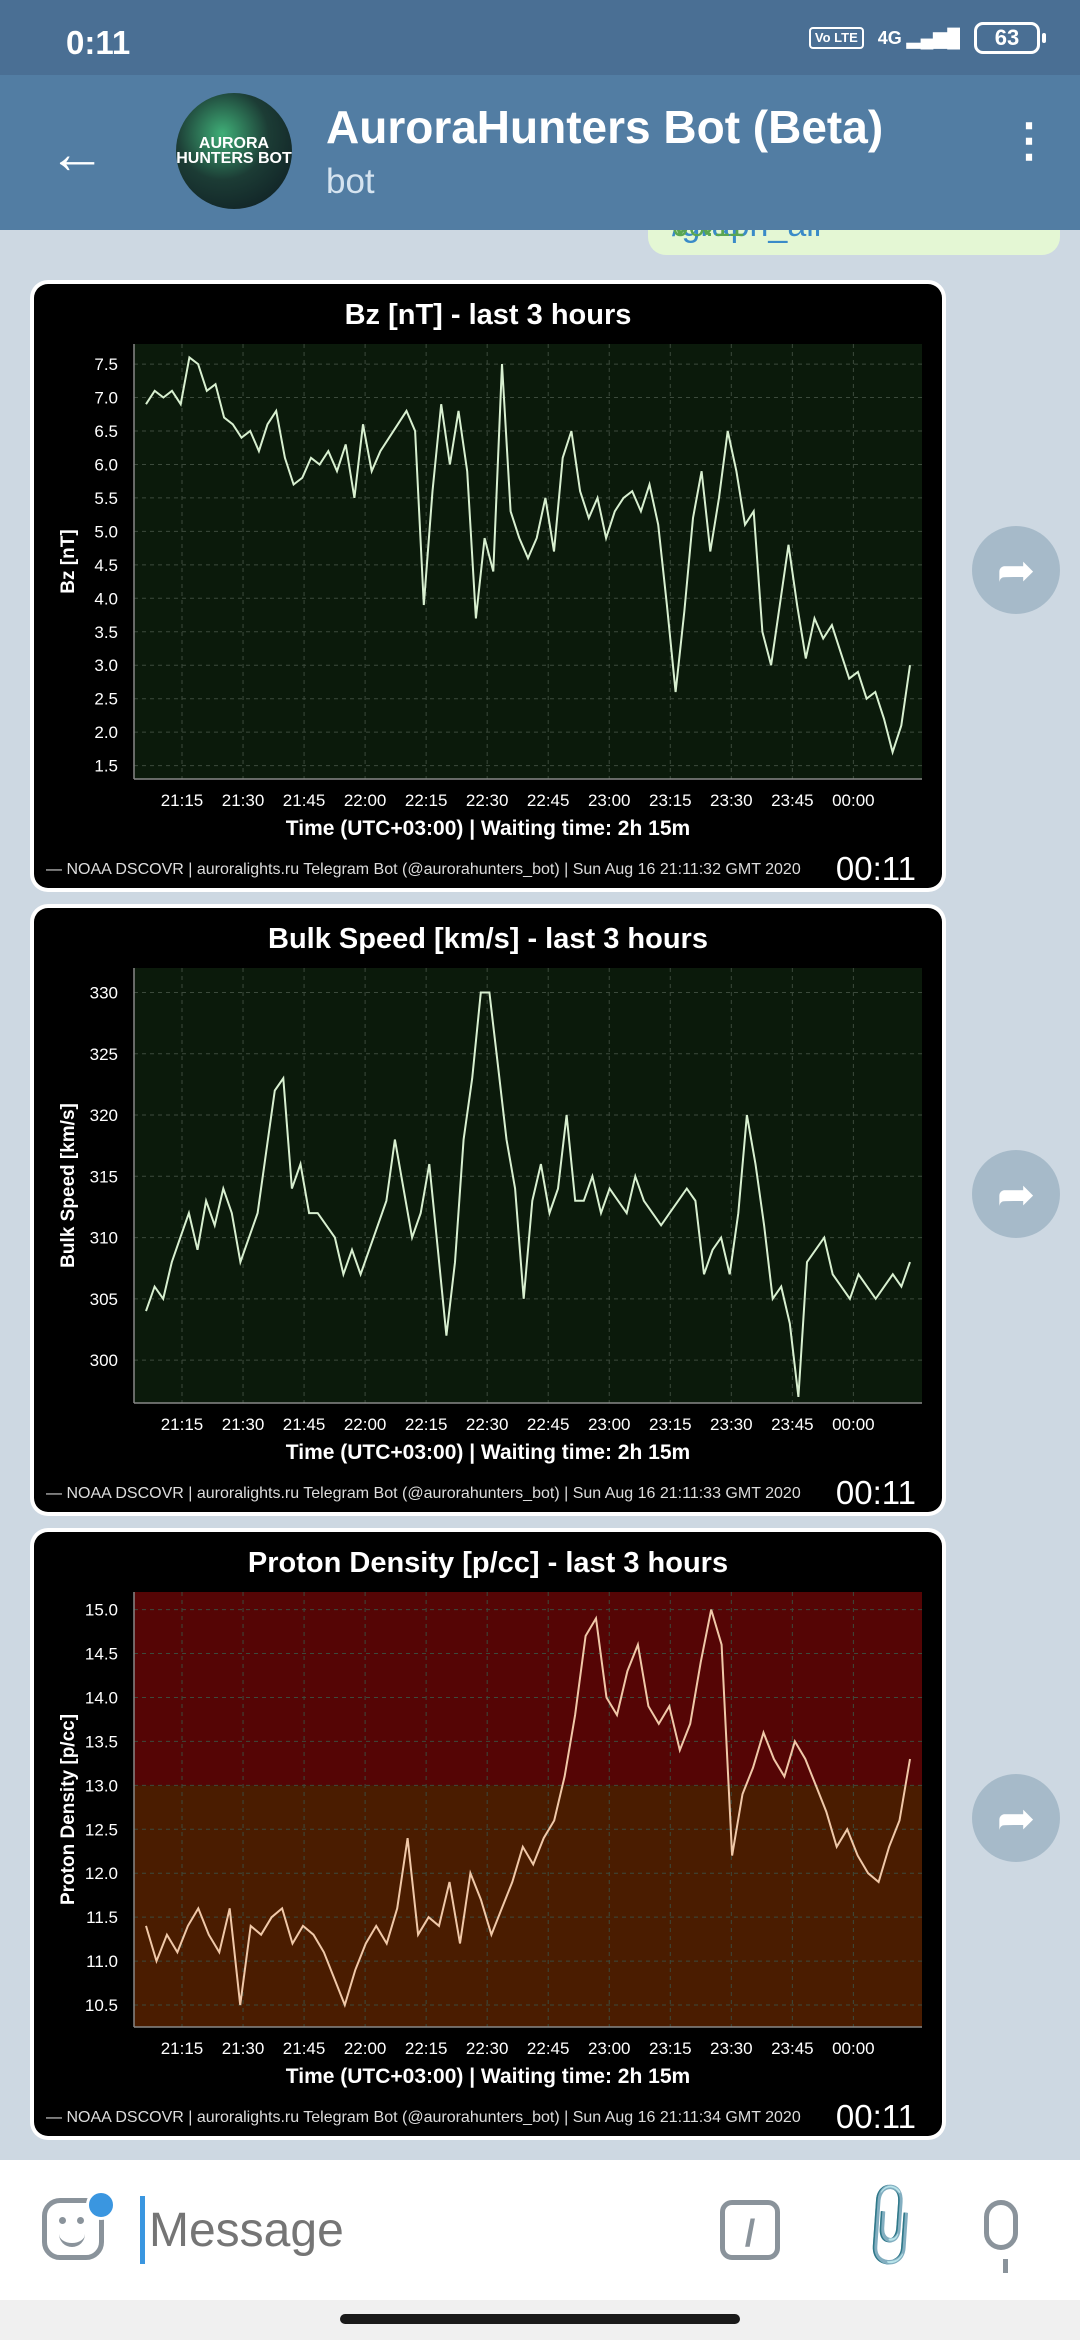 Image resolution: width=1080 pixels, height=2340 pixels. I want to click on y-tick-label: 2.0, so click(106, 732).